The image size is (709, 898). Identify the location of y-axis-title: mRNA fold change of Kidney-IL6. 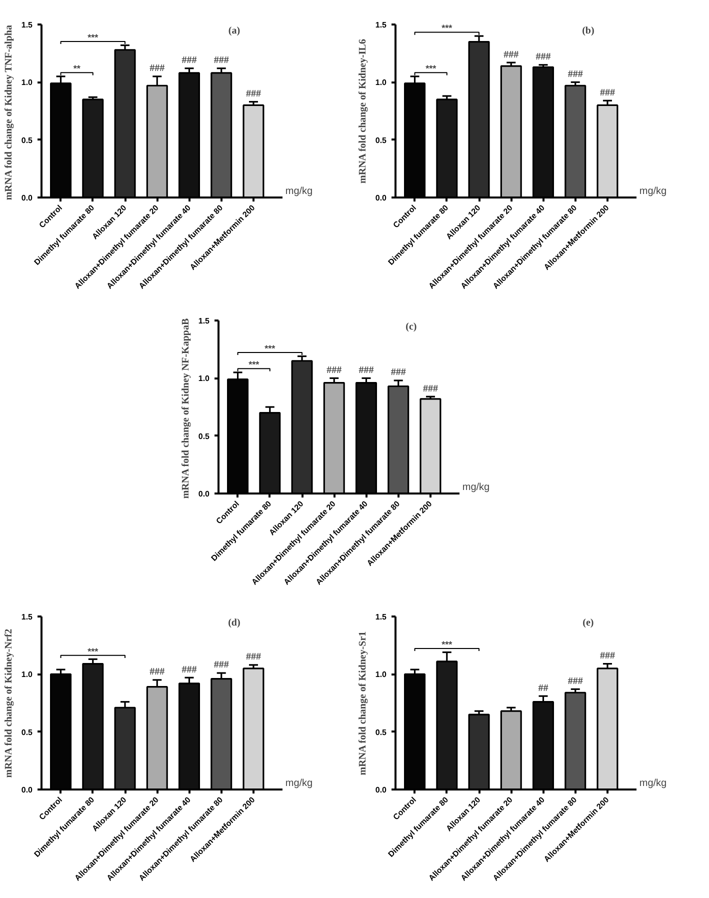
(362, 111).